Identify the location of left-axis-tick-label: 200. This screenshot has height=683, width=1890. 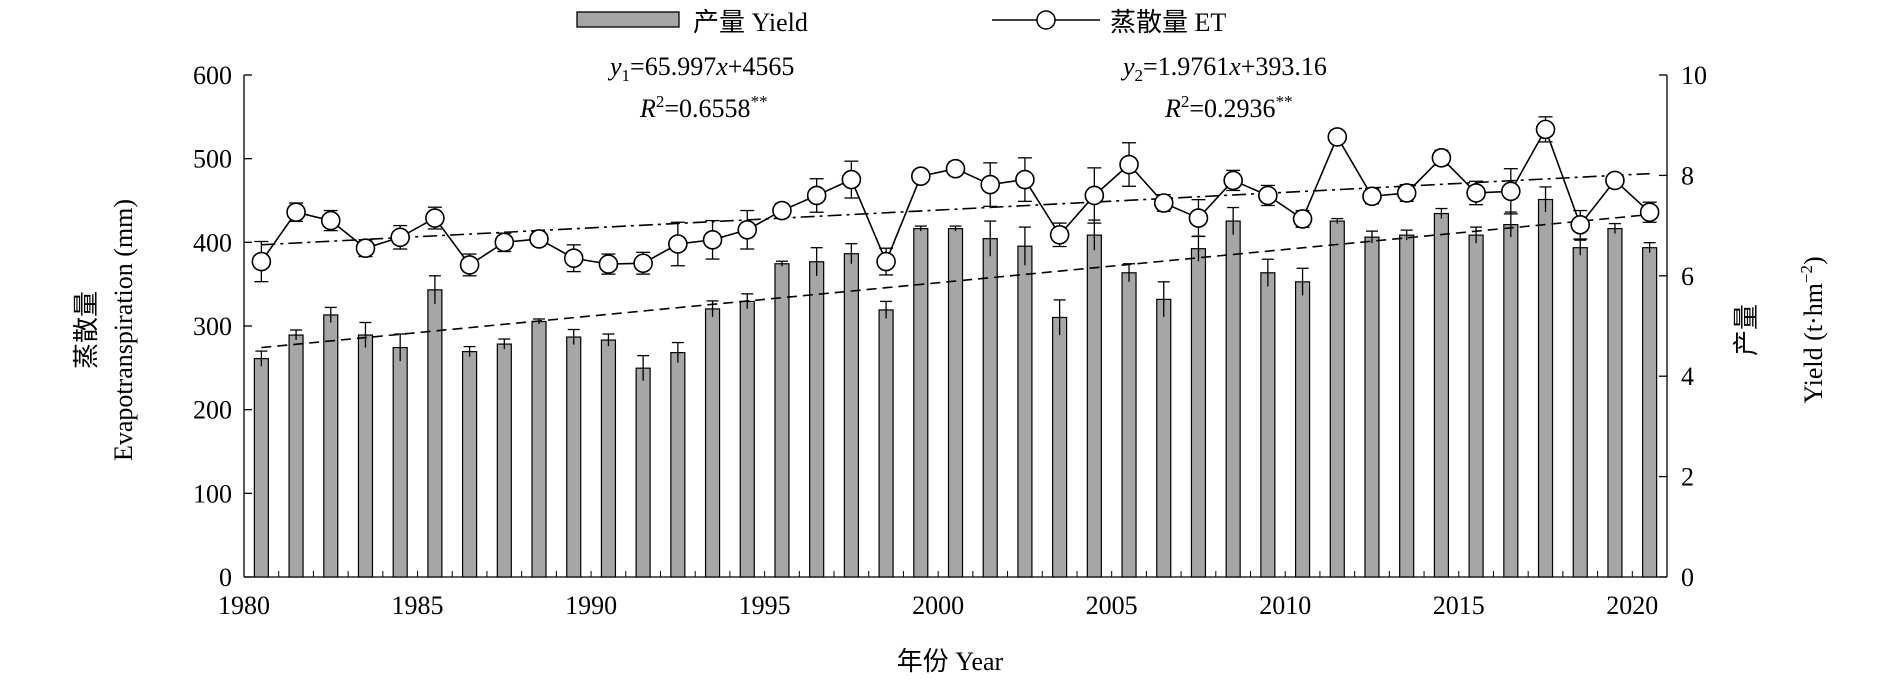
(212, 410).